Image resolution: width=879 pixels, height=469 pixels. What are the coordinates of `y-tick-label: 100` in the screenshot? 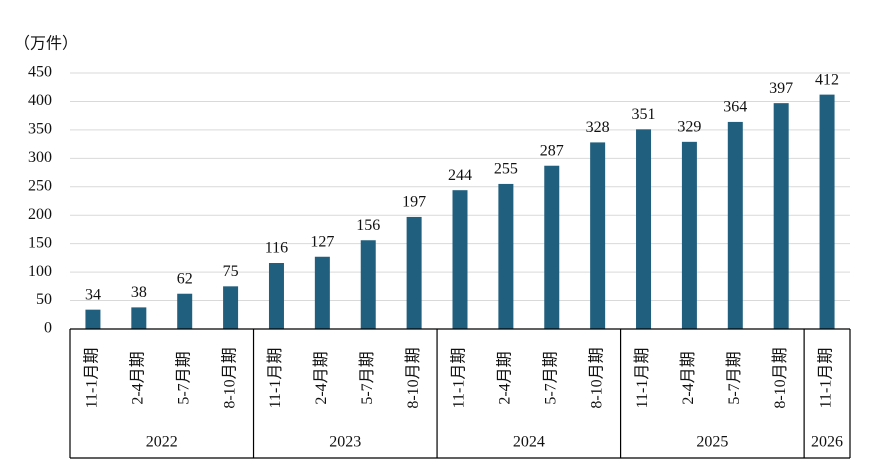 It's located at (40, 271).